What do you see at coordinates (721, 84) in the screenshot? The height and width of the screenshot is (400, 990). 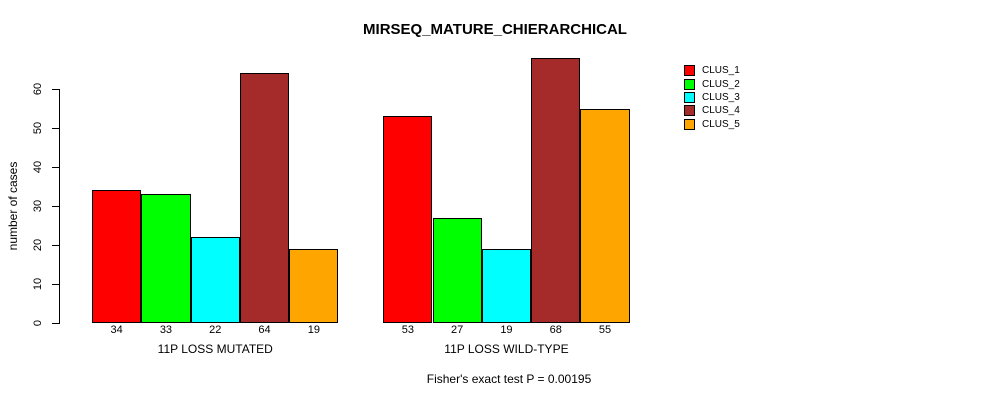 I see `legend-item-label: CLUS_2` at bounding box center [721, 84].